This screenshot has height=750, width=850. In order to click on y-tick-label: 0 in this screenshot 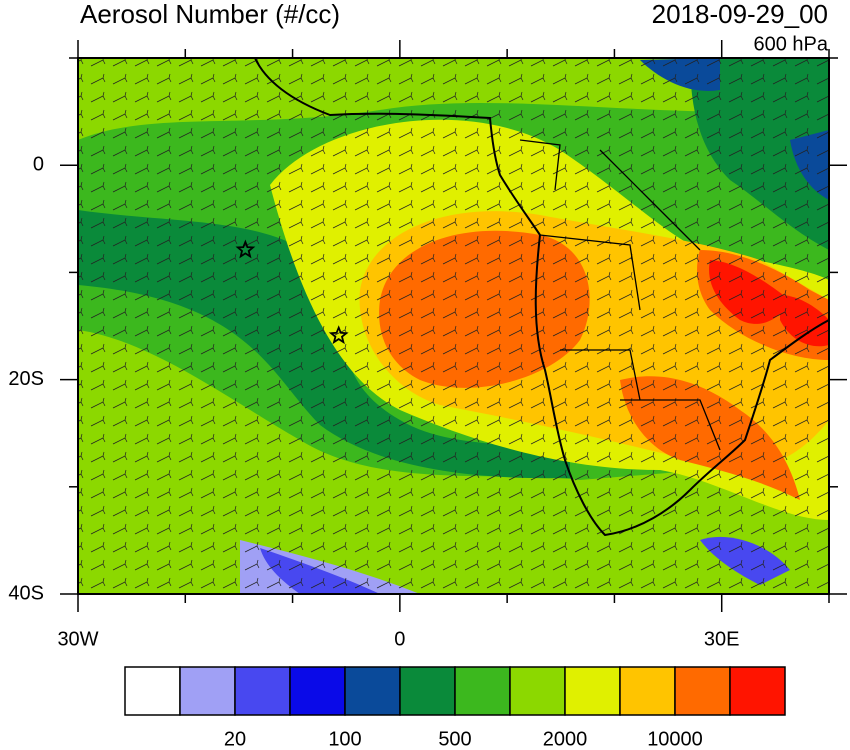, I will do `click(38, 164)`.